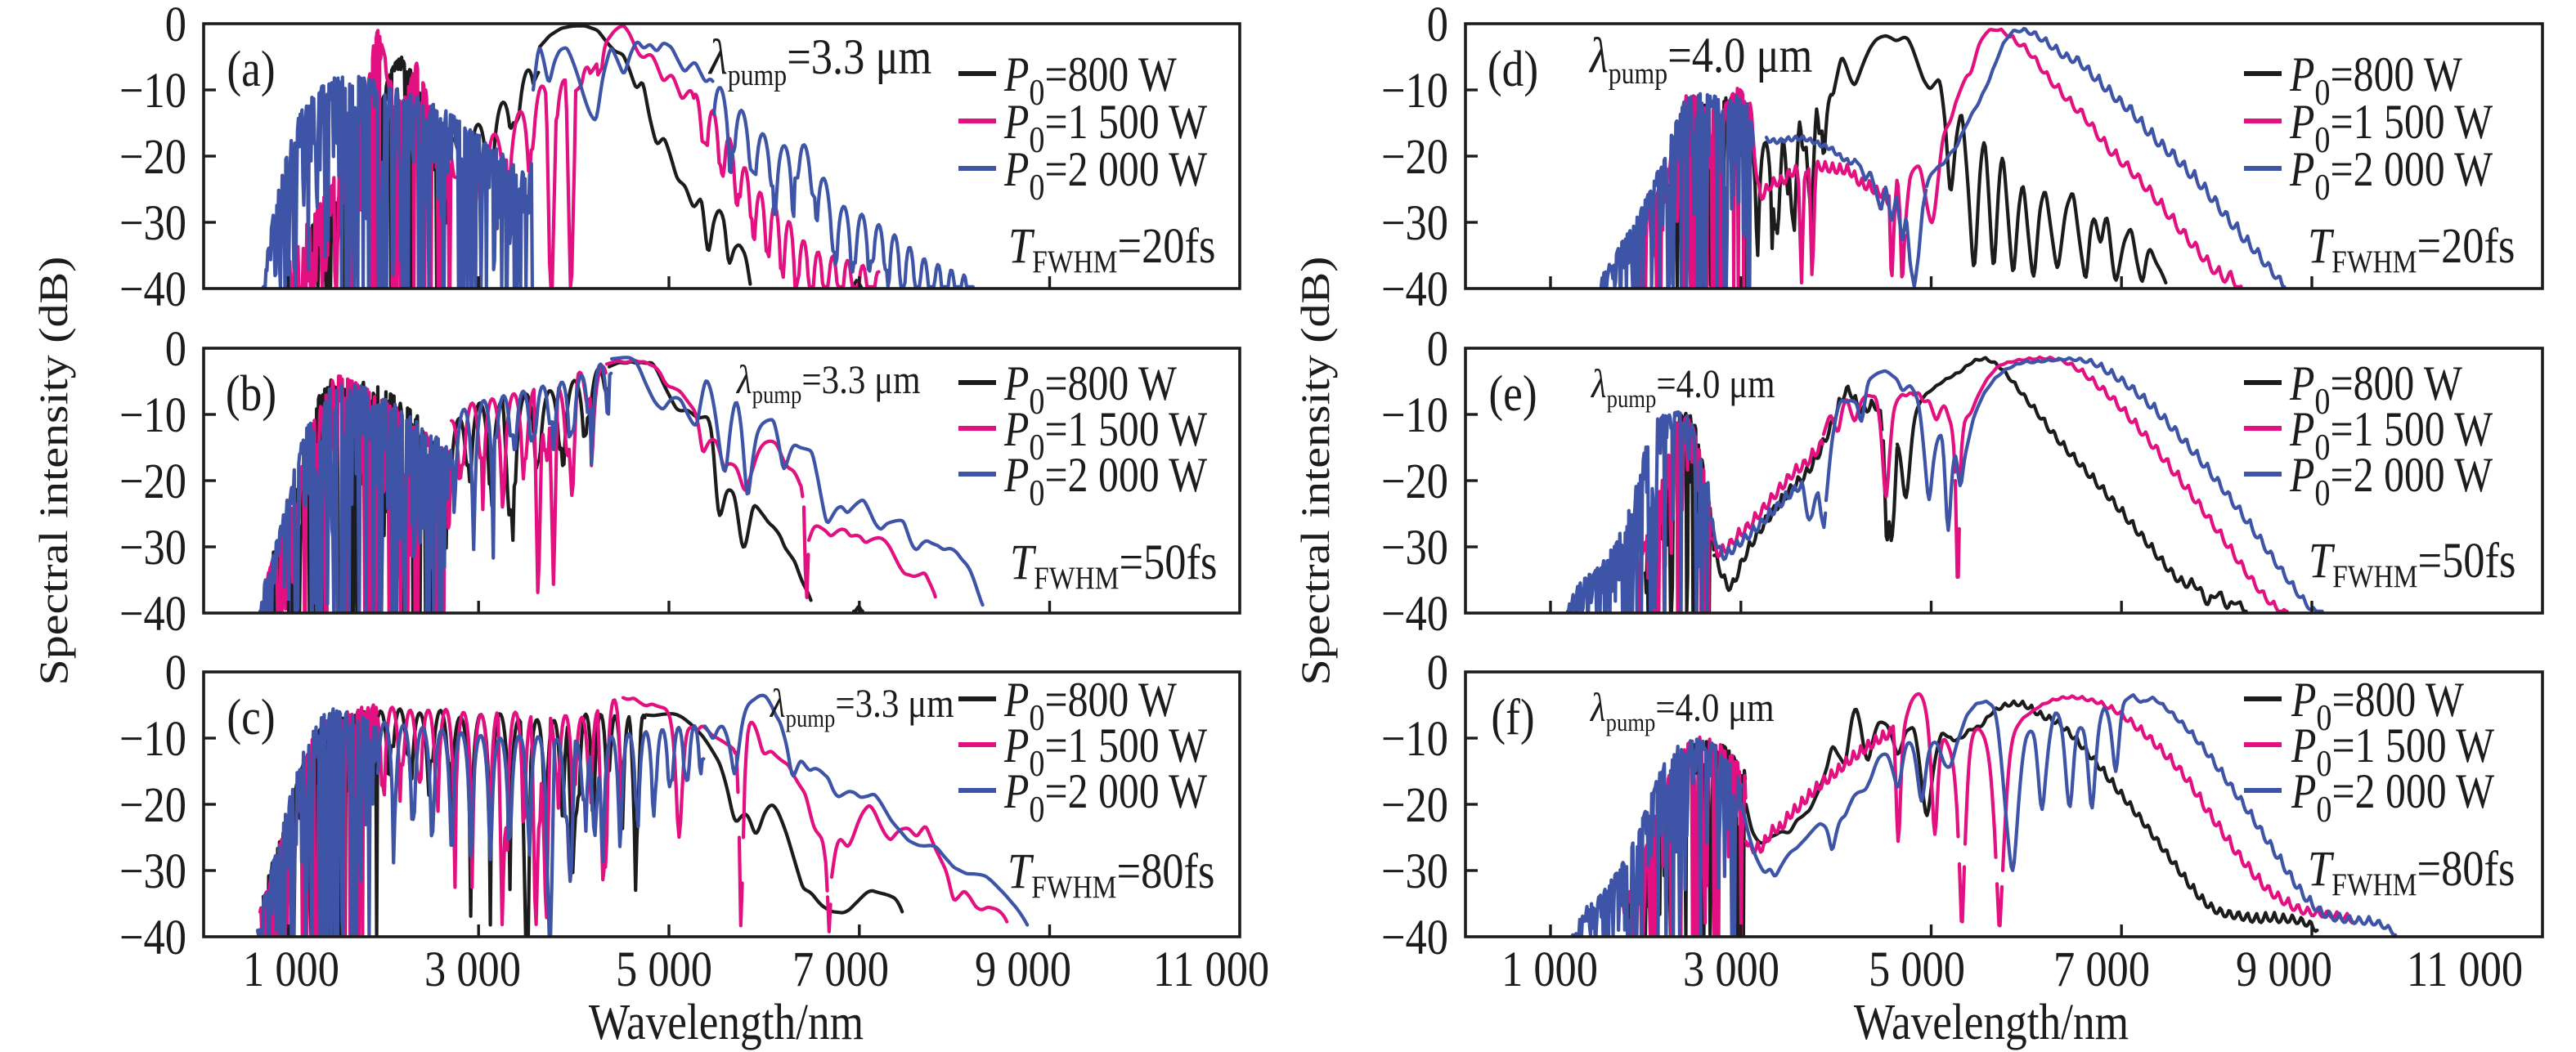 The width and height of the screenshot is (2576, 1052). What do you see at coordinates (251, 393) in the screenshot?
I see `svg-text: (b)` at bounding box center [251, 393].